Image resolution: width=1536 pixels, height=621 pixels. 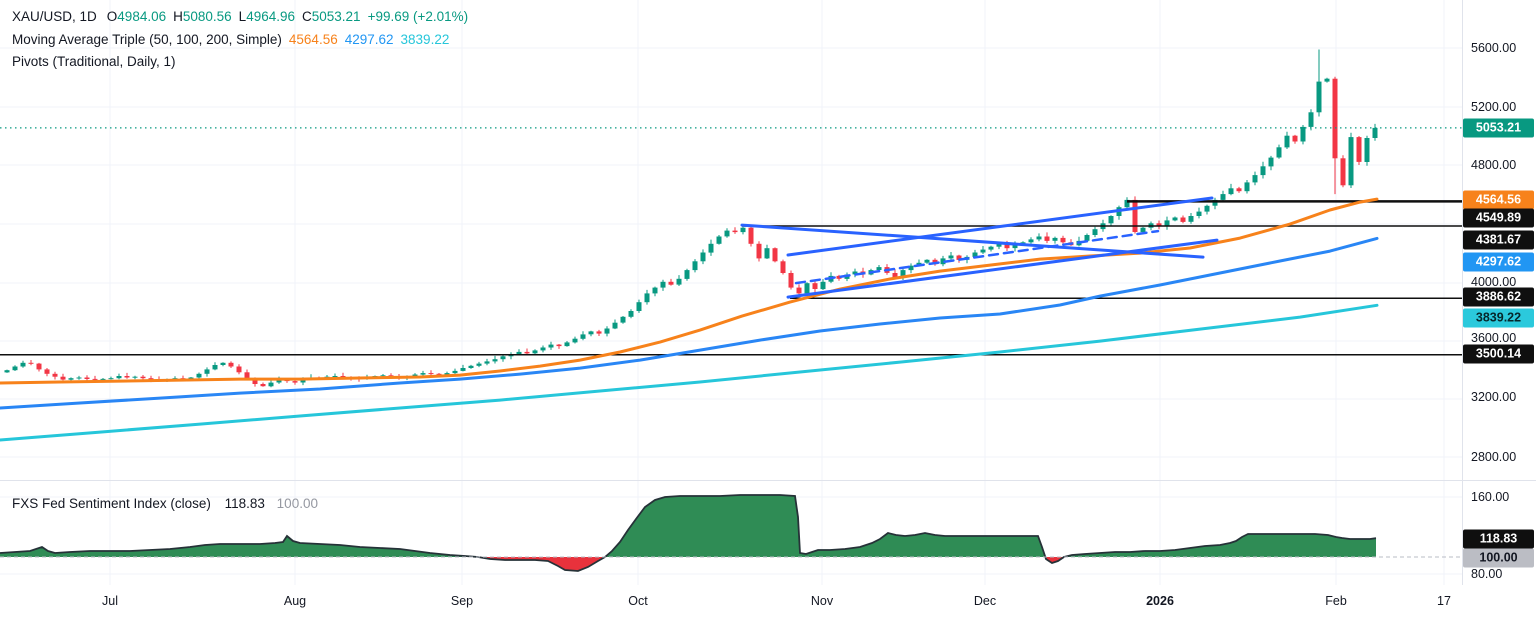 I want to click on sentiment-indicator-title: FXS Fed Sentiment Index (close), so click(x=111, y=503).